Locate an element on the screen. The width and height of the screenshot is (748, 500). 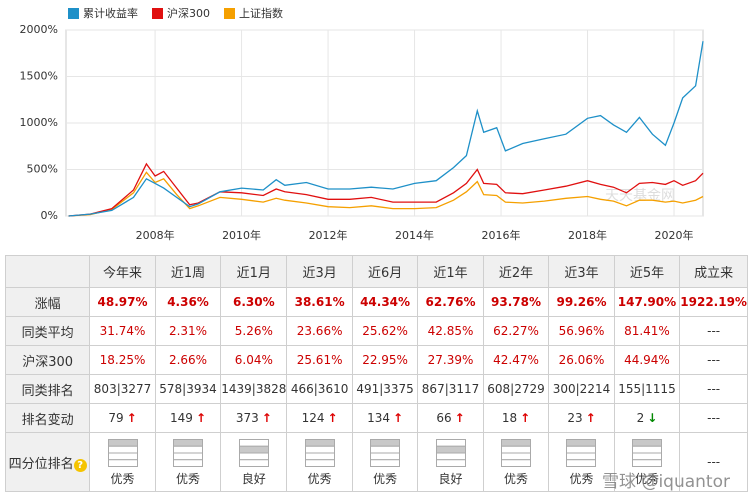
cell-text: 134 is located at coordinates (378, 418).